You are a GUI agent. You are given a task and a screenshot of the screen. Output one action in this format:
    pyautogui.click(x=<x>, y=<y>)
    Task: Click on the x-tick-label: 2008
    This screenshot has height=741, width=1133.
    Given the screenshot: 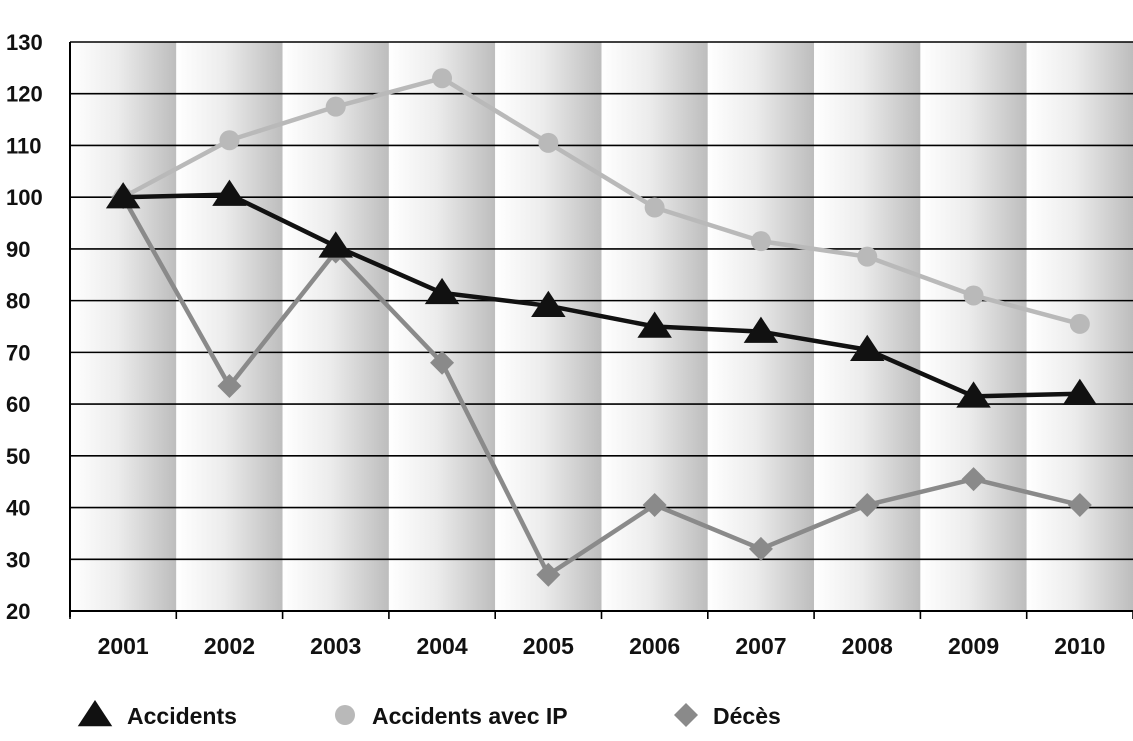 What is the action you would take?
    pyautogui.click(x=867, y=646)
    